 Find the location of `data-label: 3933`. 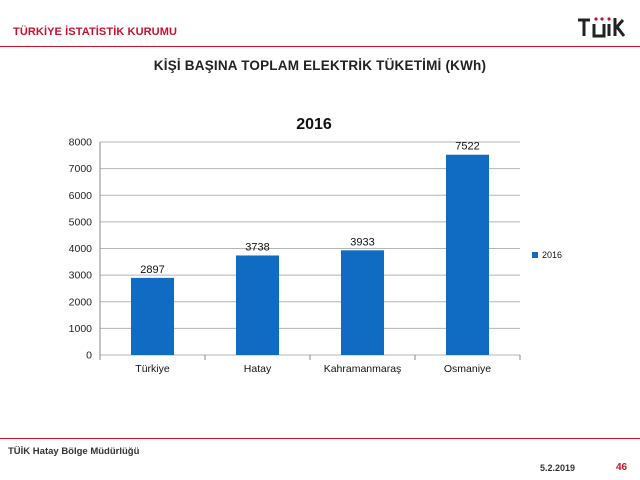

data-label: 3933 is located at coordinates (362, 242).